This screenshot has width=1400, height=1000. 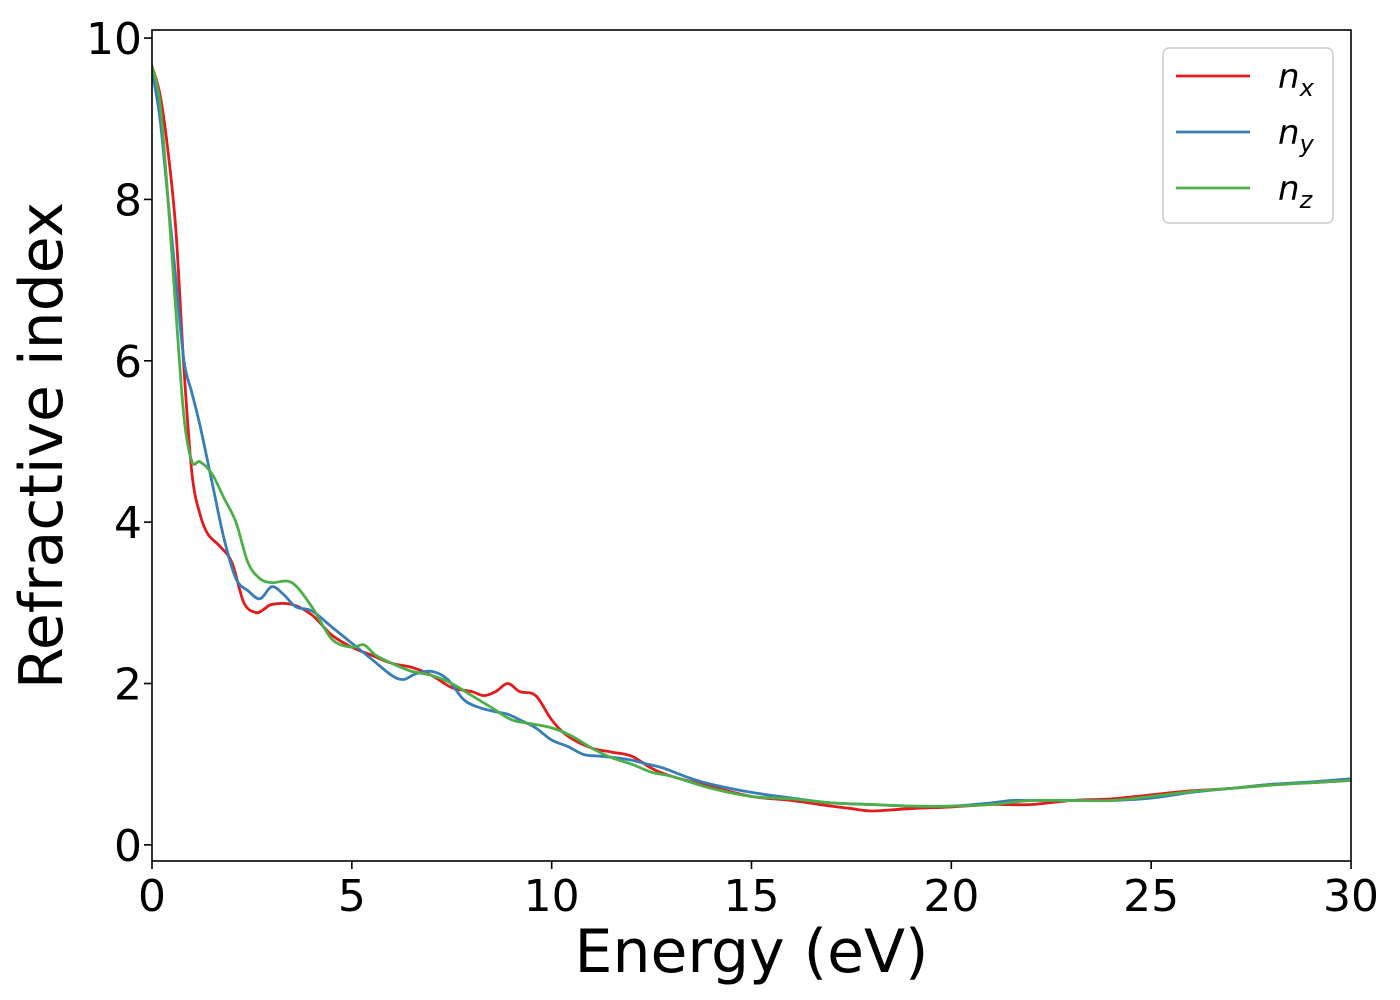 I want to click on legend-entry-ny: ny, so click(x=1296, y=135).